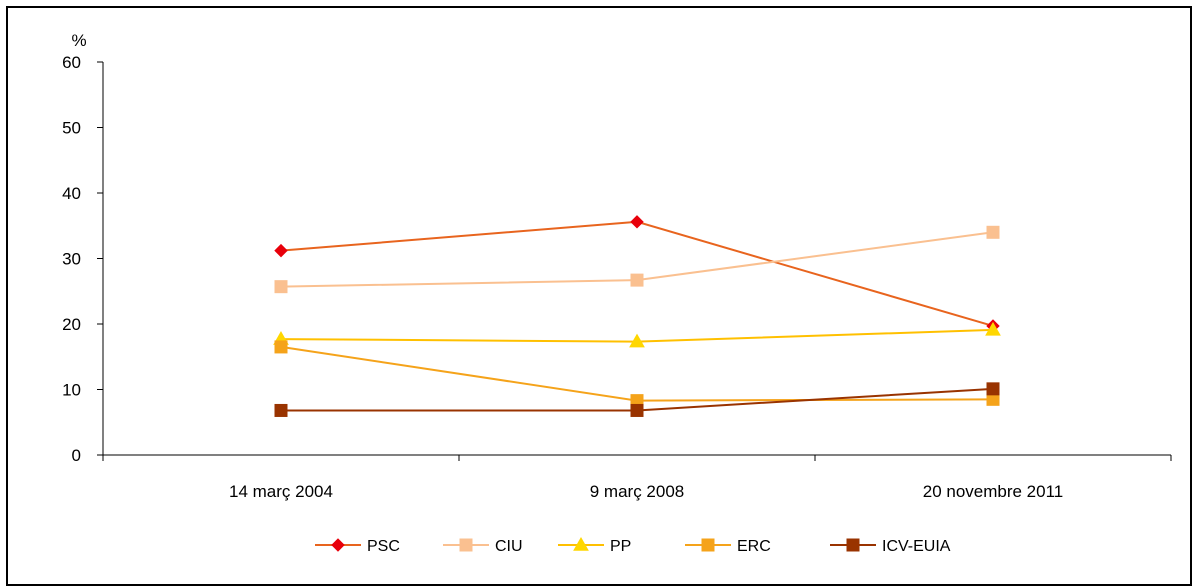 The image size is (1198, 586). I want to click on legend-marker-icv-euia, so click(853, 545).